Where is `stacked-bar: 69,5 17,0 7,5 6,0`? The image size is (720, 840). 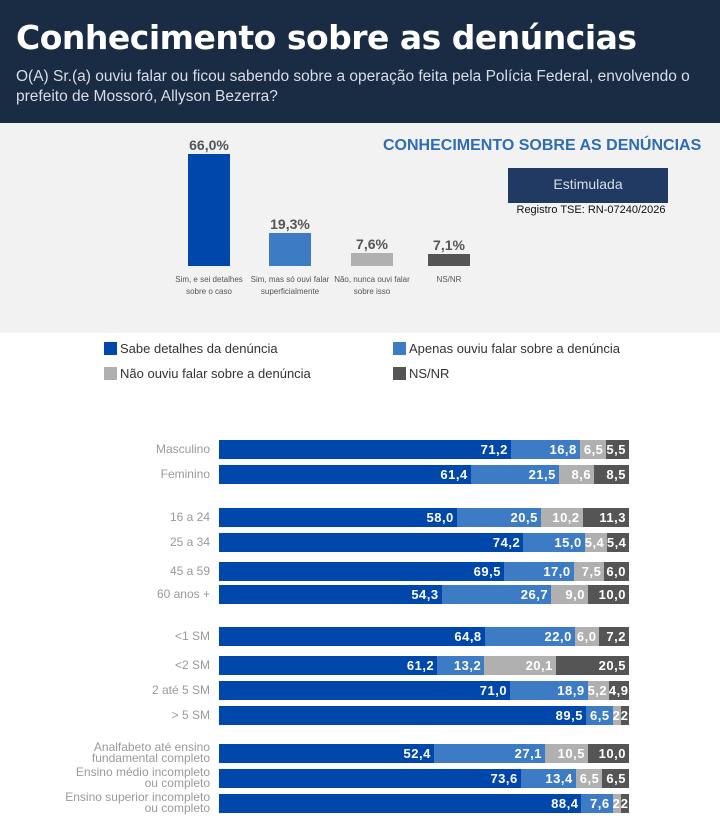
stacked-bar: 69,5 17,0 7,5 6,0 is located at coordinates (424, 571).